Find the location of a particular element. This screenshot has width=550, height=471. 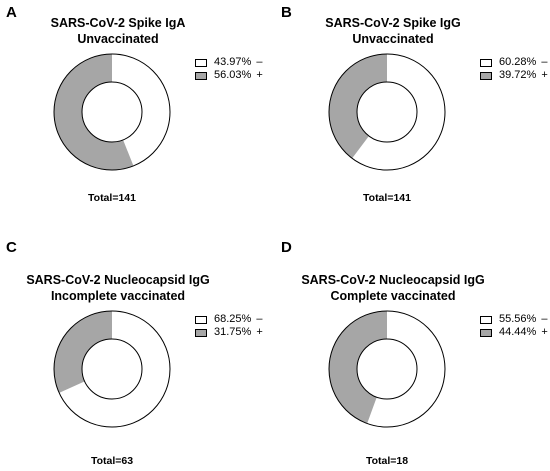

legend-percent: 44.44% is located at coordinates (518, 332).